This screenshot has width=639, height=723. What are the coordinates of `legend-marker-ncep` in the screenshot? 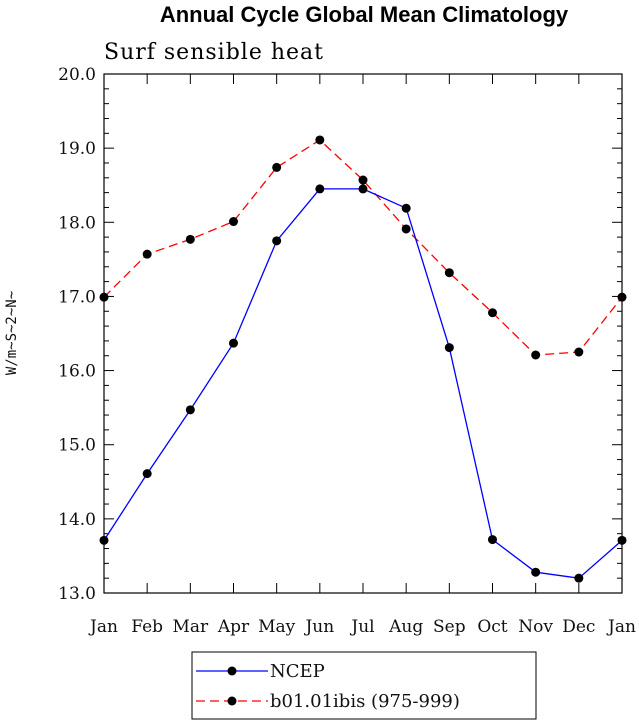 It's located at (232, 671).